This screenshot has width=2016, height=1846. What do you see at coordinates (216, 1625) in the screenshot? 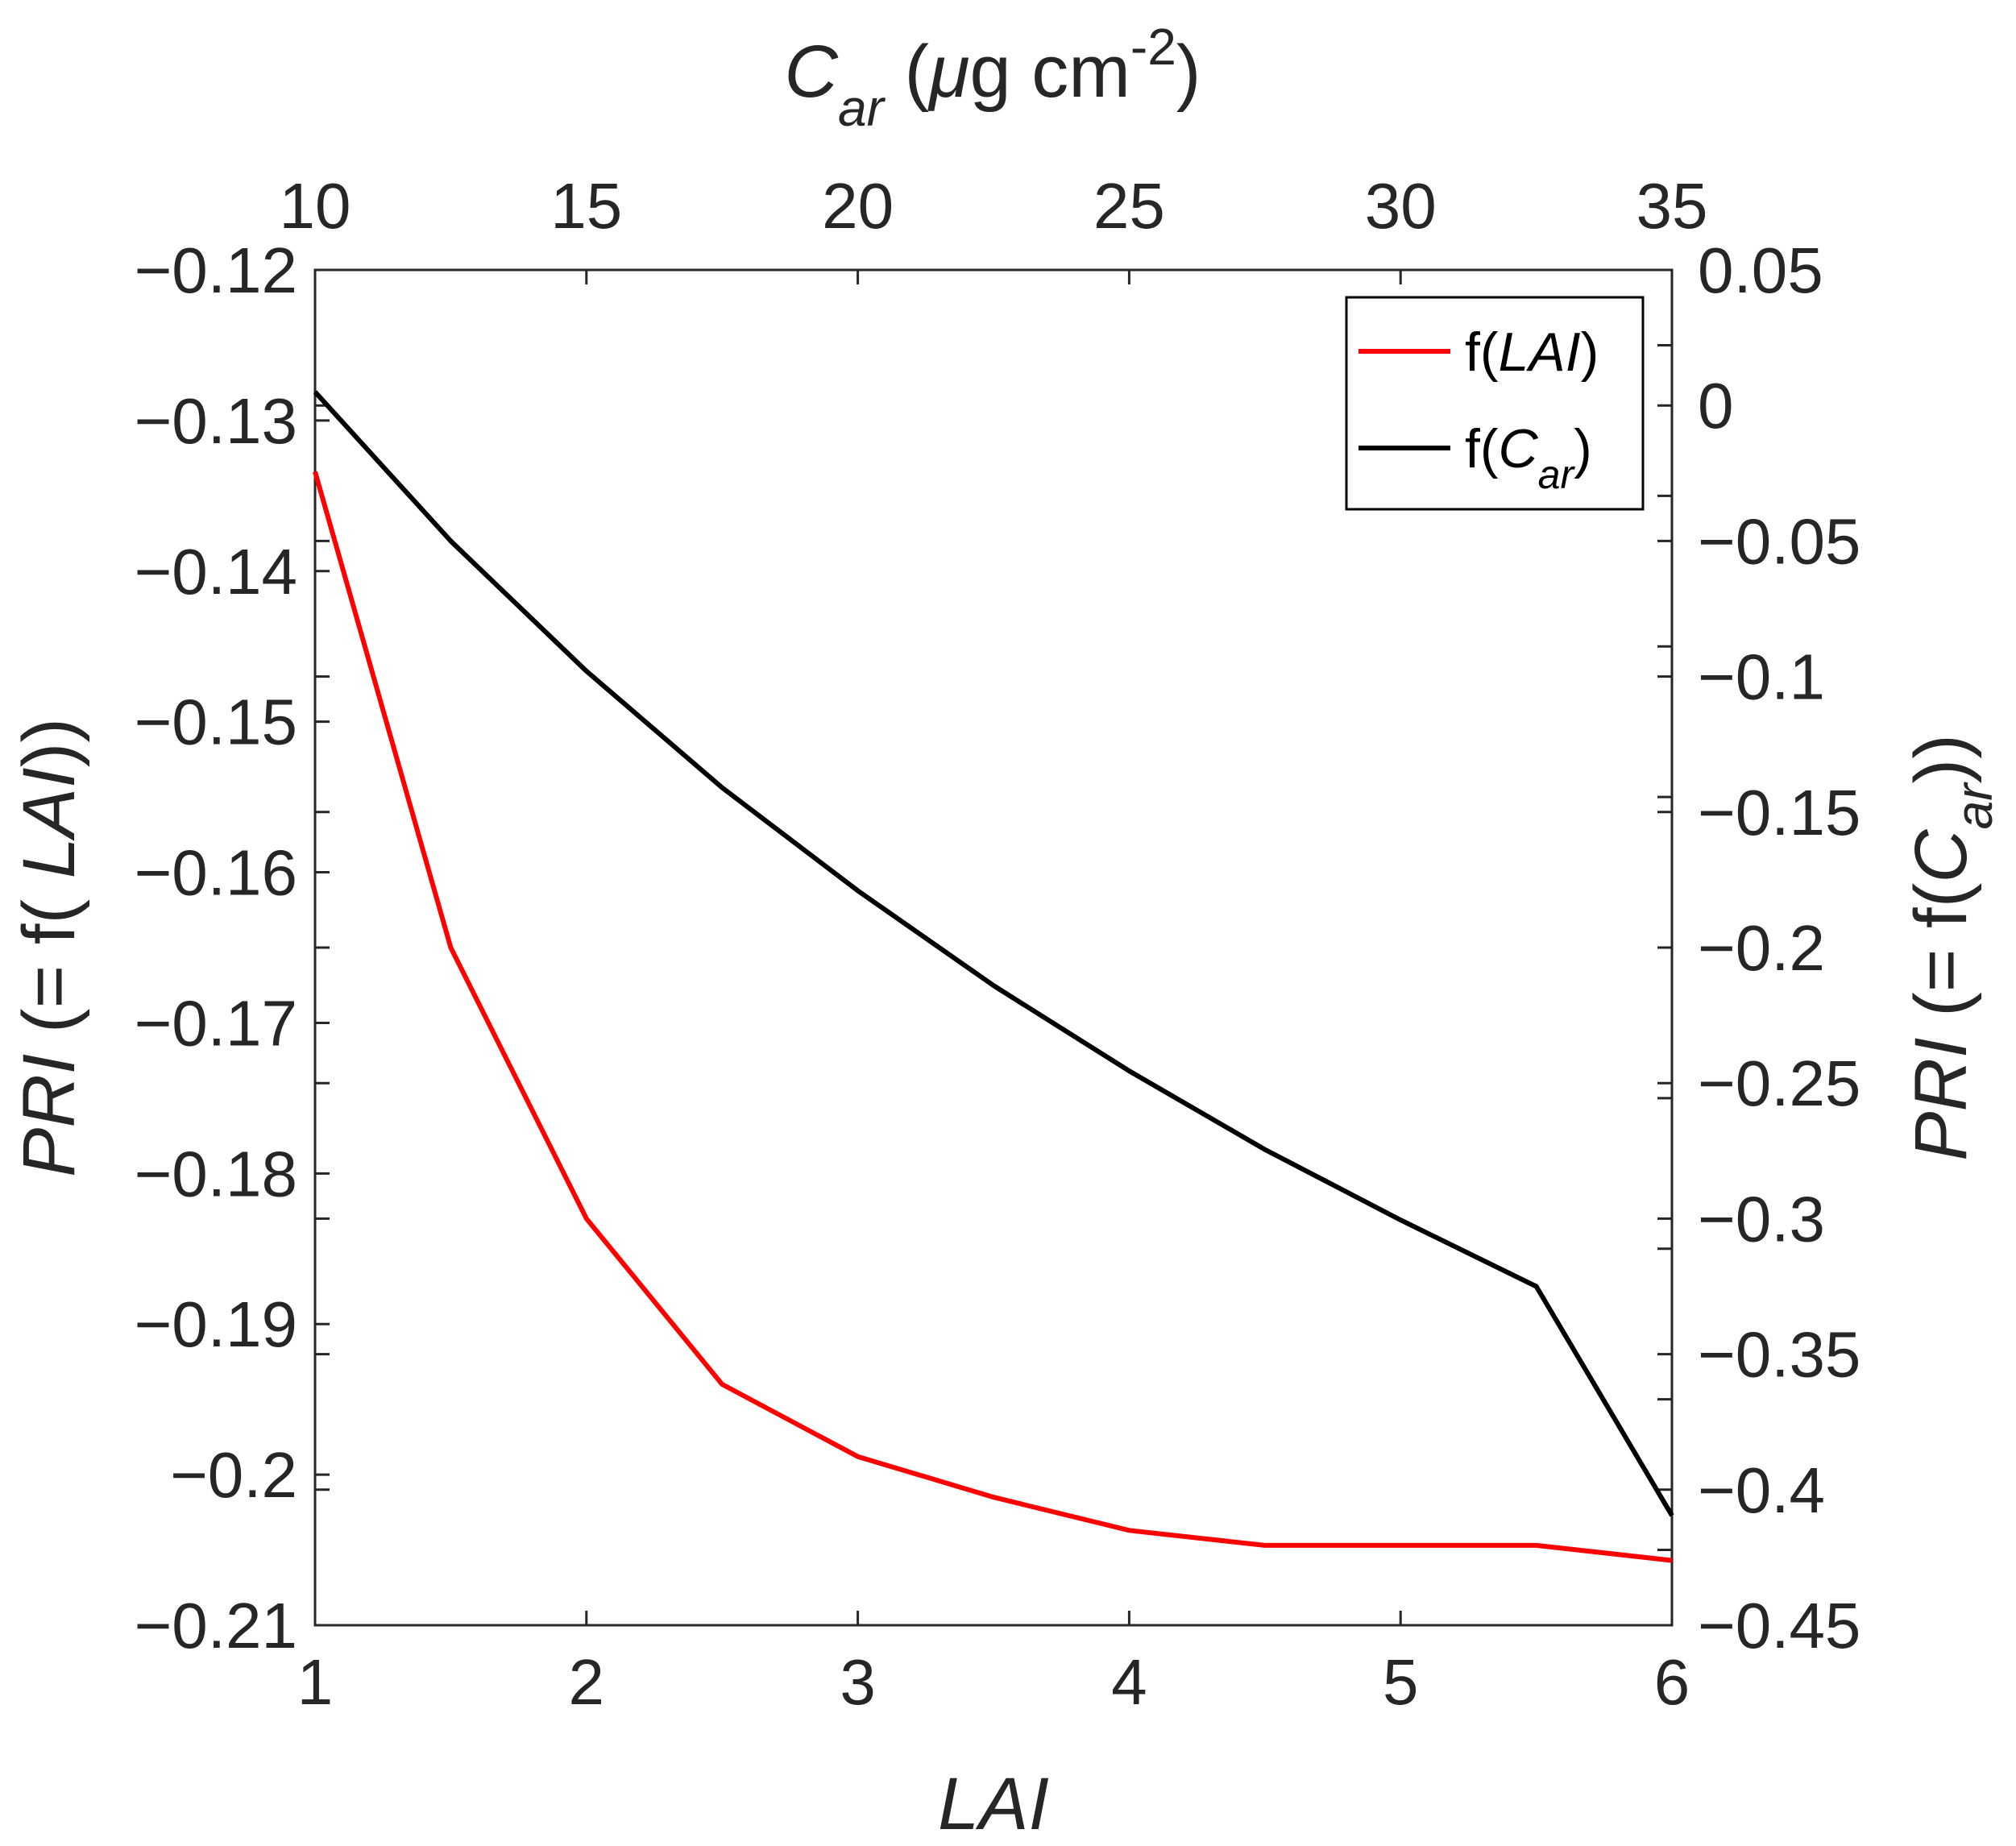
I see `left-tick-label: −0.21` at bounding box center [216, 1625].